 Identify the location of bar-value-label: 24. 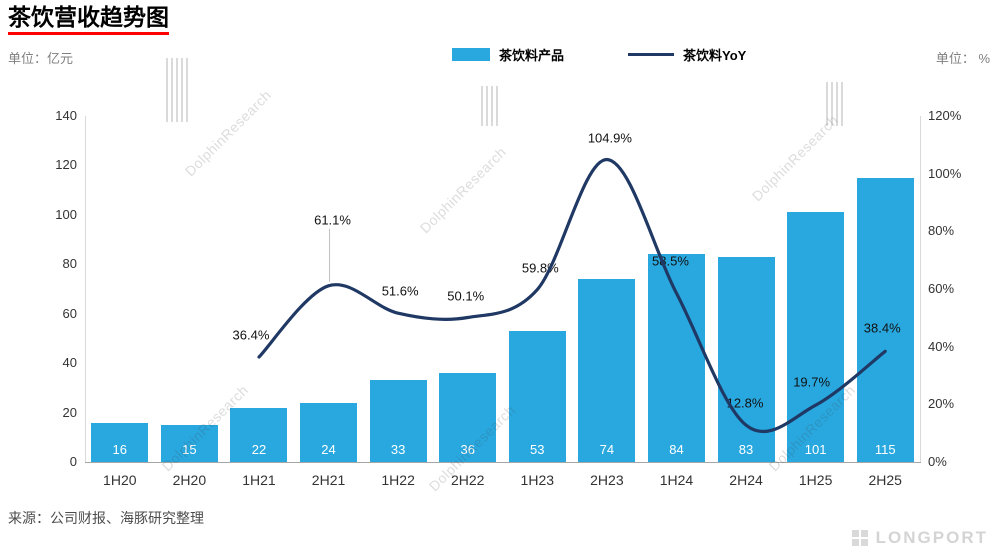
(328, 449).